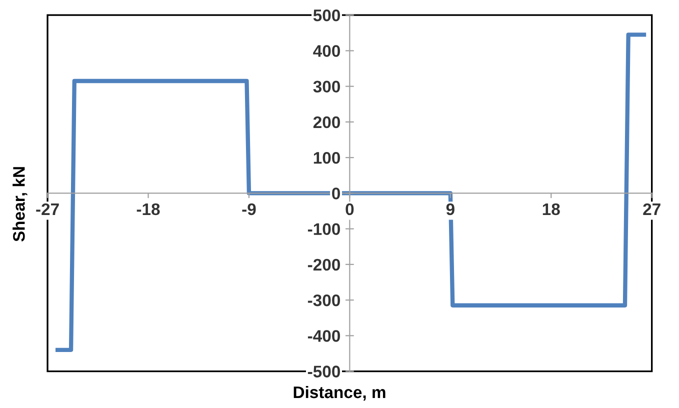  I want to click on y-tick-label: 300, so click(326, 86).